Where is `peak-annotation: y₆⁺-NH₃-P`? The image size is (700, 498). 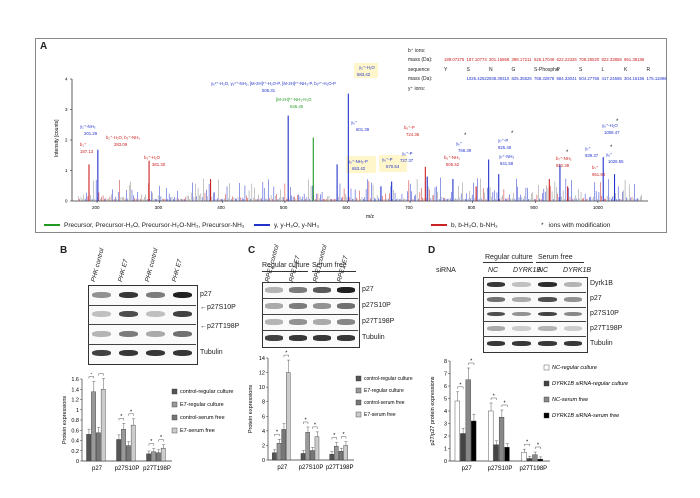 peak-annotation: y₆⁺-NH₃-P is located at coordinates (358, 161).